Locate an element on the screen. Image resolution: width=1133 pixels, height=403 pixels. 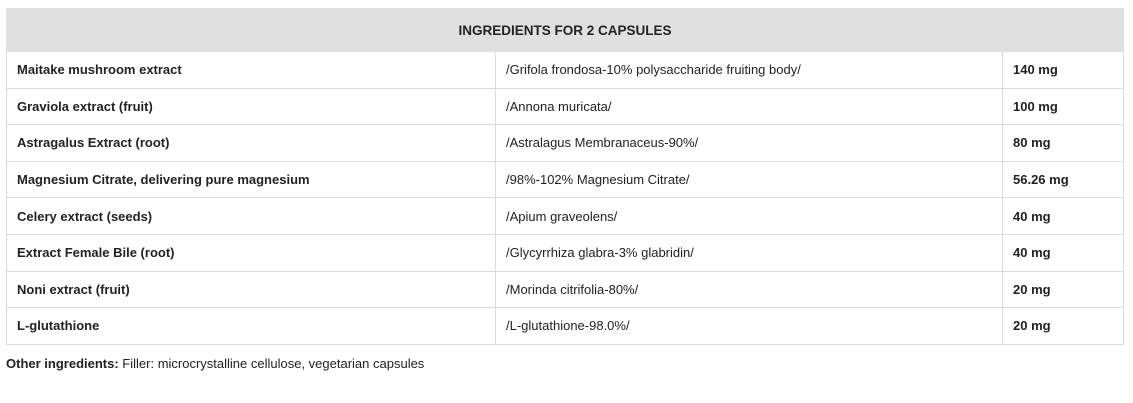
ingredient-name: Graviola extract (fruit) is located at coordinates (251, 106).